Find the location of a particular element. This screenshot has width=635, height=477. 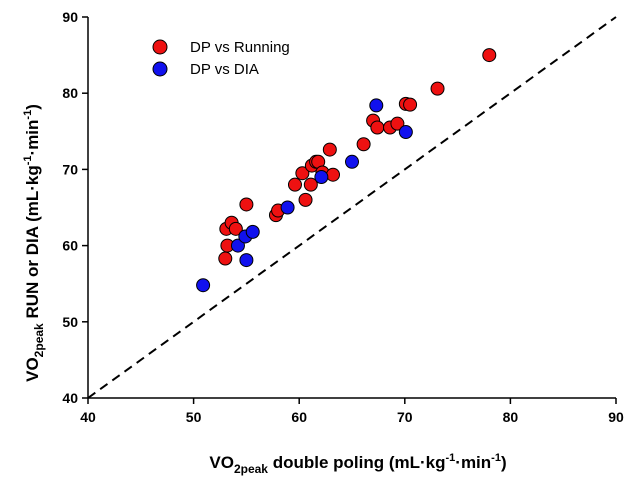

x-title-main: VO is located at coordinates (221, 462).